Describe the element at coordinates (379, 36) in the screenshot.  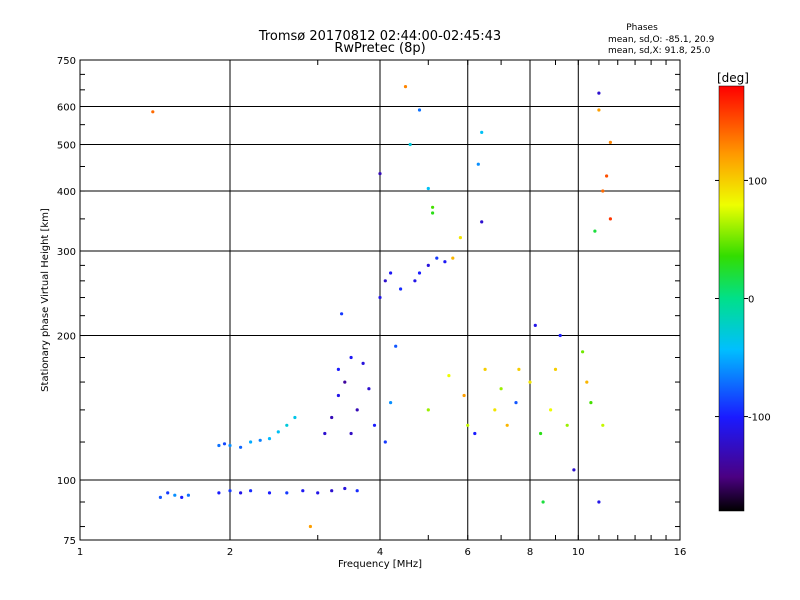
I see `chart-title: Tromsø 20170812 02:44:00-02:45:43` at that location.